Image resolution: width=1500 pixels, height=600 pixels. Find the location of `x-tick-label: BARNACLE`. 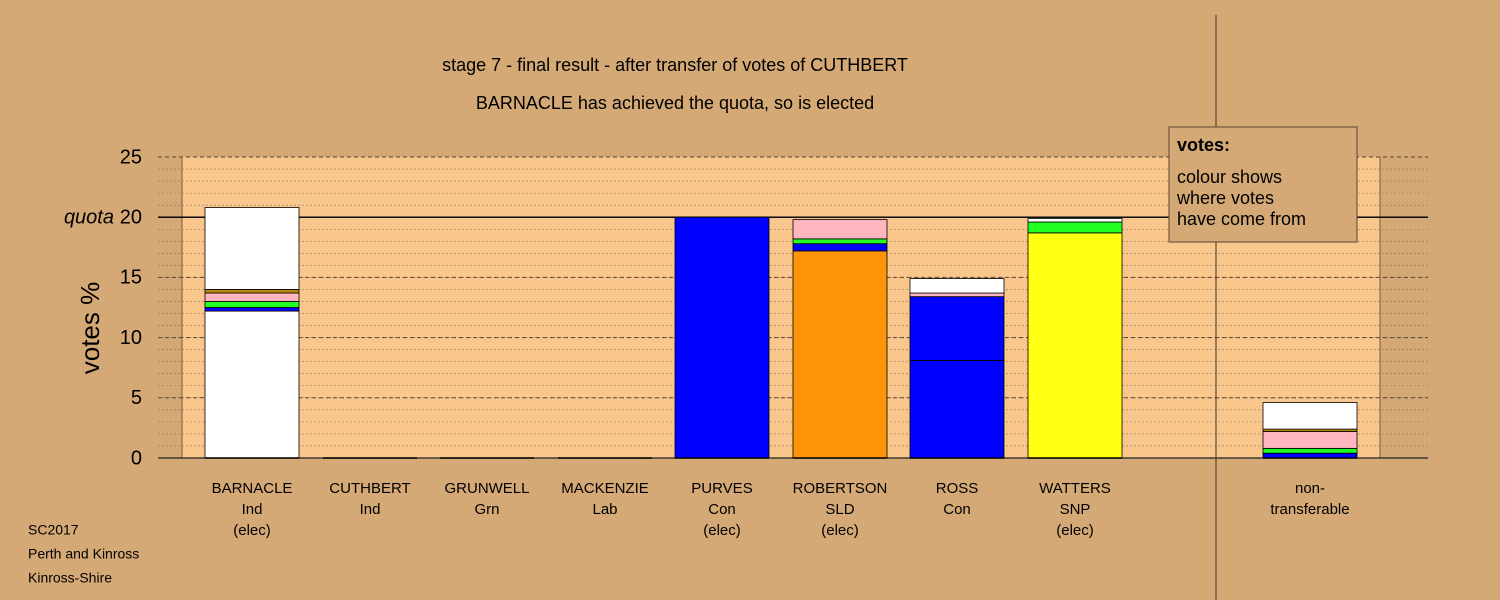

x-tick-label: BARNACLE is located at coordinates (252, 488).